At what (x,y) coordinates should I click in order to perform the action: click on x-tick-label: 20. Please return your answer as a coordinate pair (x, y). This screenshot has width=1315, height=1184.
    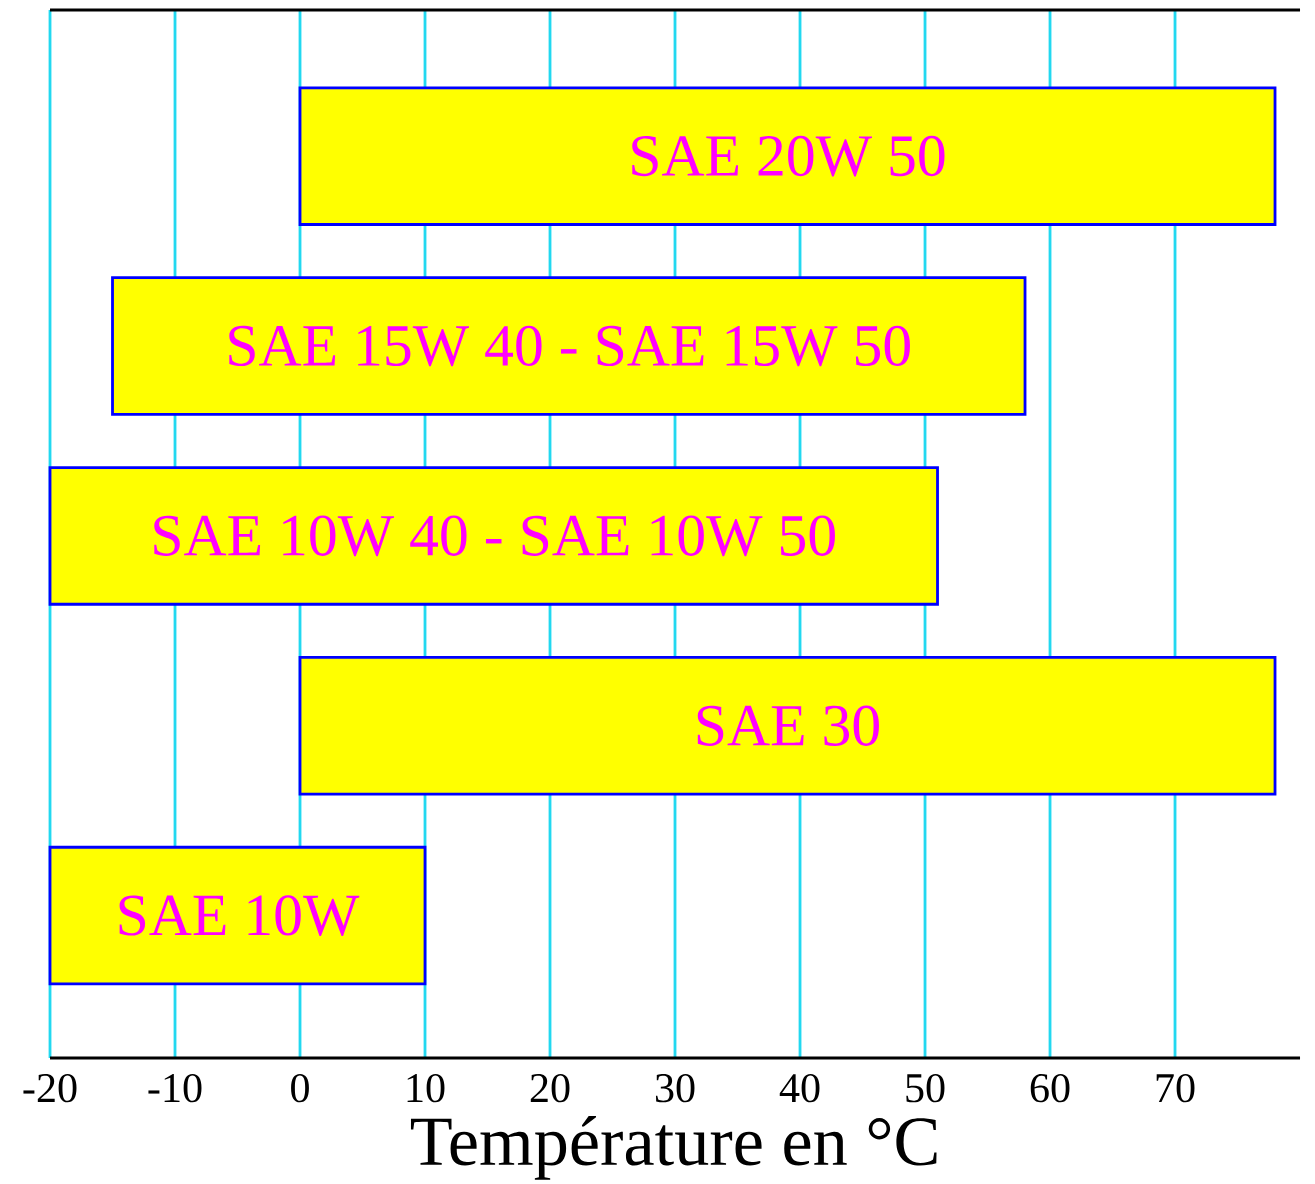
    Looking at the image, I should click on (550, 1088).